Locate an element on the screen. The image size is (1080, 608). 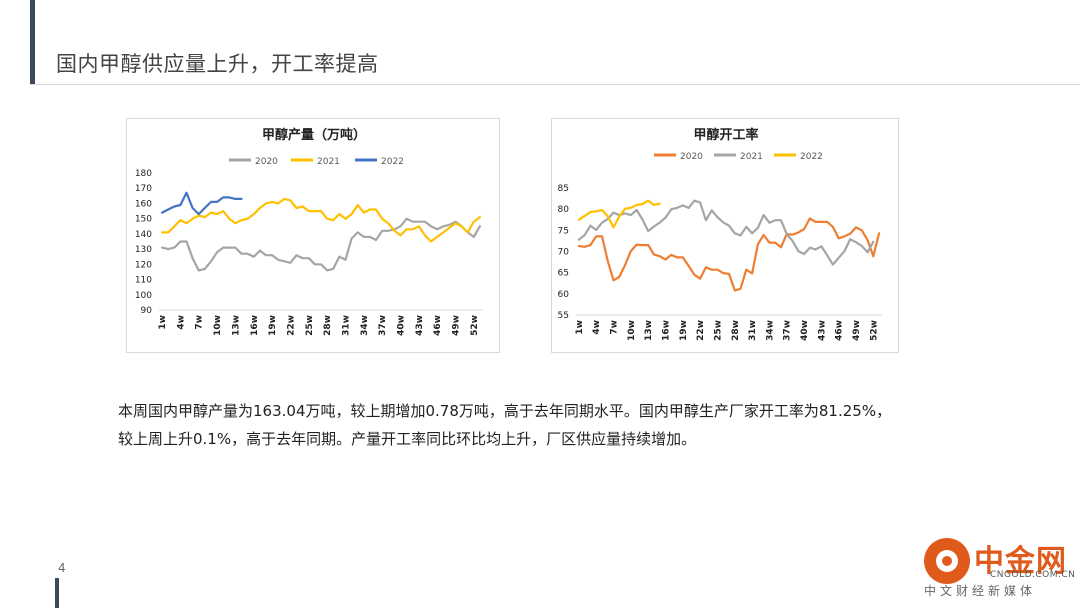
y-tick-label: 60 is located at coordinates (564, 295).